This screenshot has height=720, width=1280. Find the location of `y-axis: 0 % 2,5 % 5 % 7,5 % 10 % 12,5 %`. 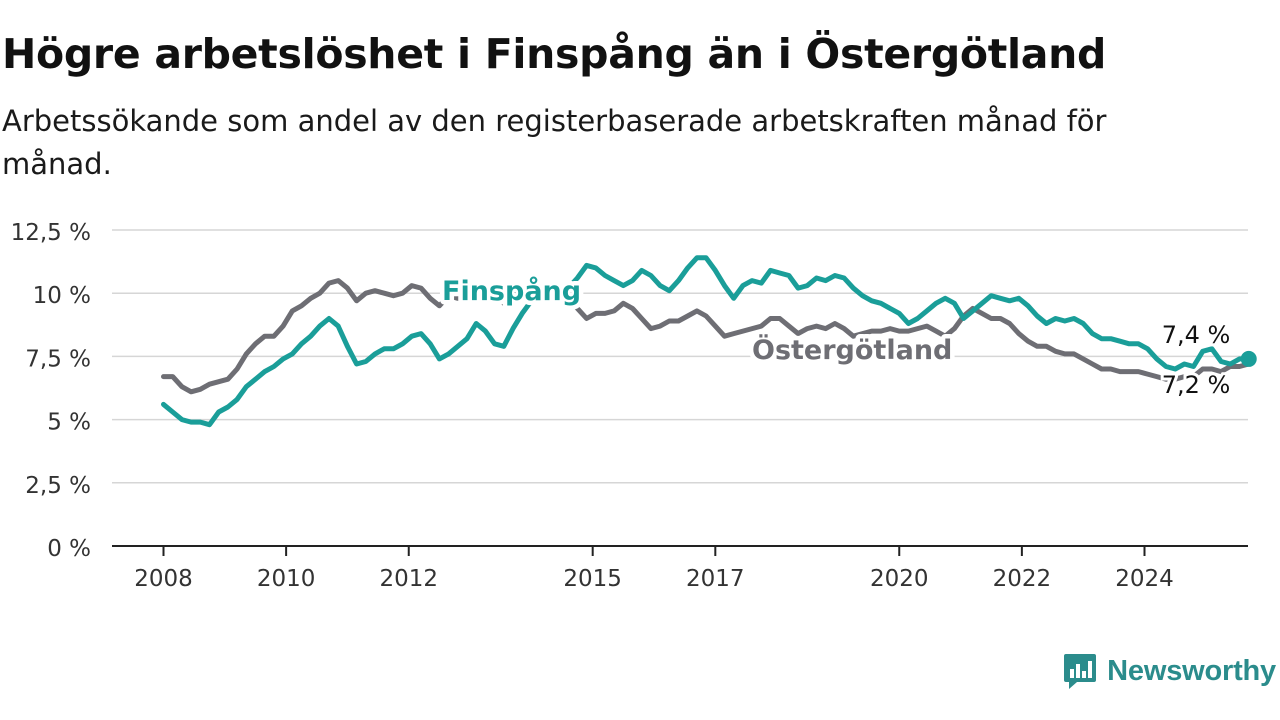

y-axis: 0 % 2,5 % 5 % 7,5 % 10 % 12,5 % is located at coordinates (51, 391).